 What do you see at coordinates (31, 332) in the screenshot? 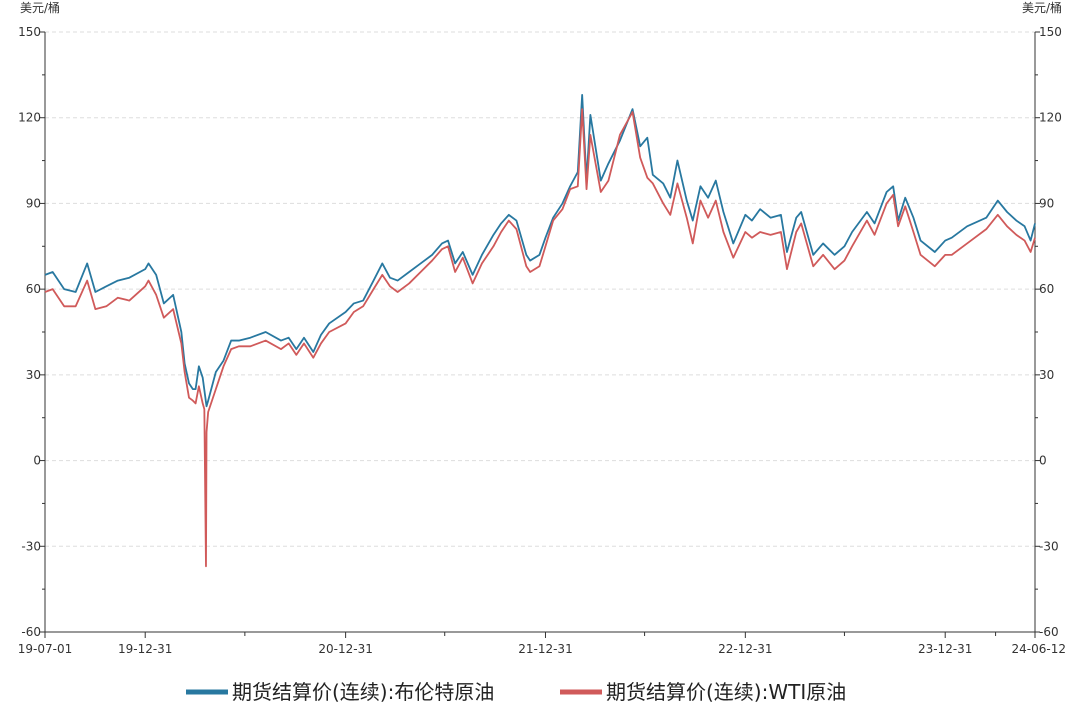
I see `left-y-ticks: 150 120 90 60 30 0 -30 -60` at bounding box center [31, 332].